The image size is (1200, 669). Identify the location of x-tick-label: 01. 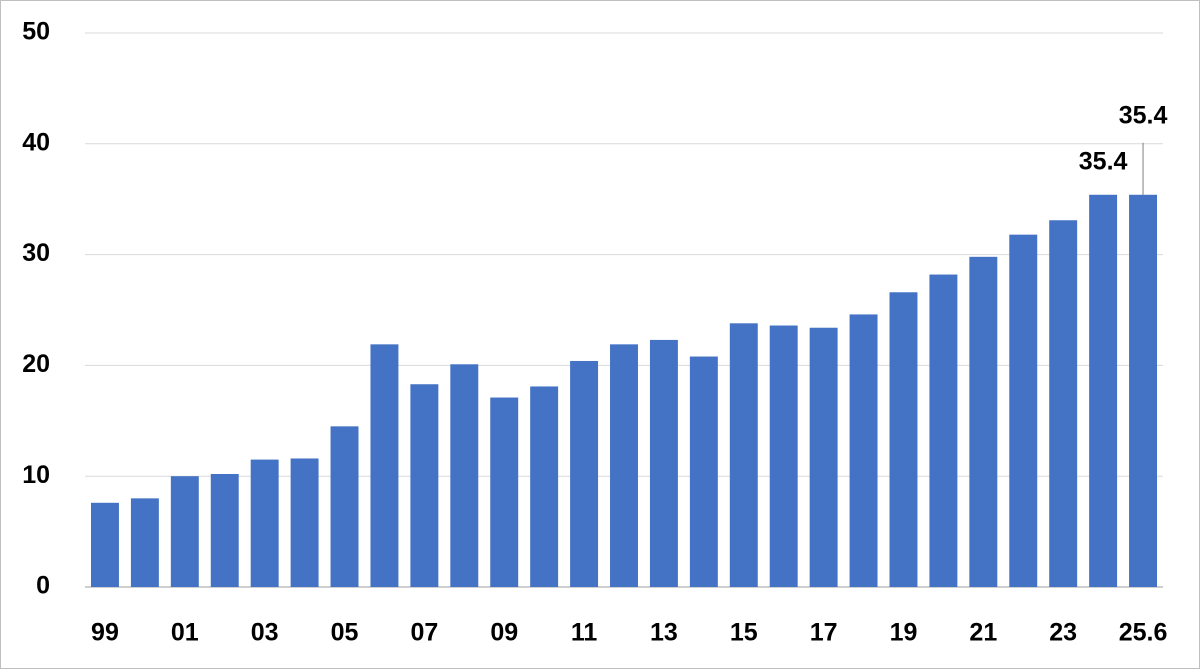
(185, 633).